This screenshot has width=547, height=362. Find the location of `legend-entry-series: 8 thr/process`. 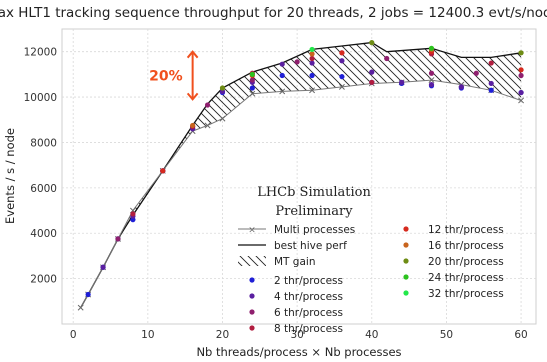

legend-entry-series: 8 thr/process is located at coordinates (296, 329).